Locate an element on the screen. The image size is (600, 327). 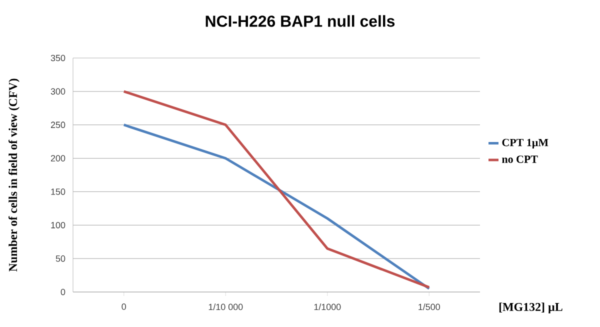
y-tick-label: 250 is located at coordinates (58, 125).